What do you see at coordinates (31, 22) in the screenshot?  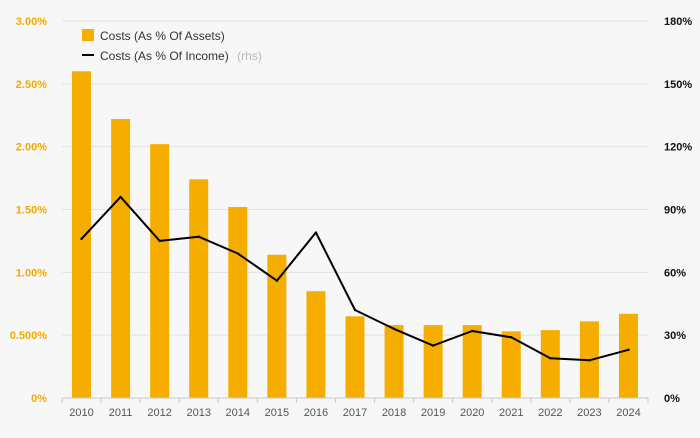 I see `left-axis-tick-label: 3.00%` at bounding box center [31, 22].